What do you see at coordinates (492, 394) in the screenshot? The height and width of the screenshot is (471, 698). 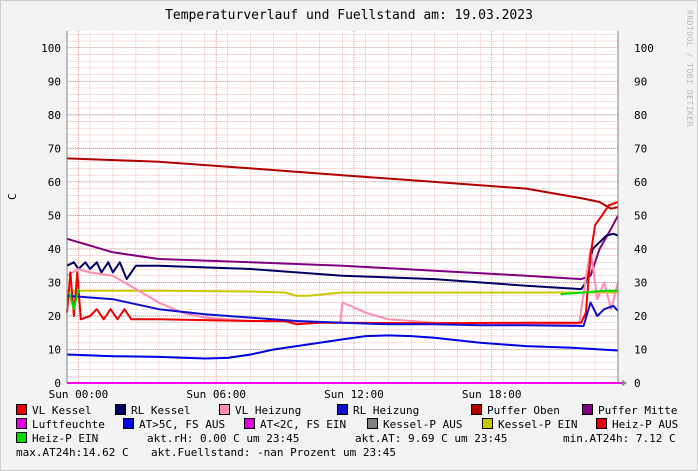 I see `x-tick-label: Sun 18:00` at bounding box center [492, 394].